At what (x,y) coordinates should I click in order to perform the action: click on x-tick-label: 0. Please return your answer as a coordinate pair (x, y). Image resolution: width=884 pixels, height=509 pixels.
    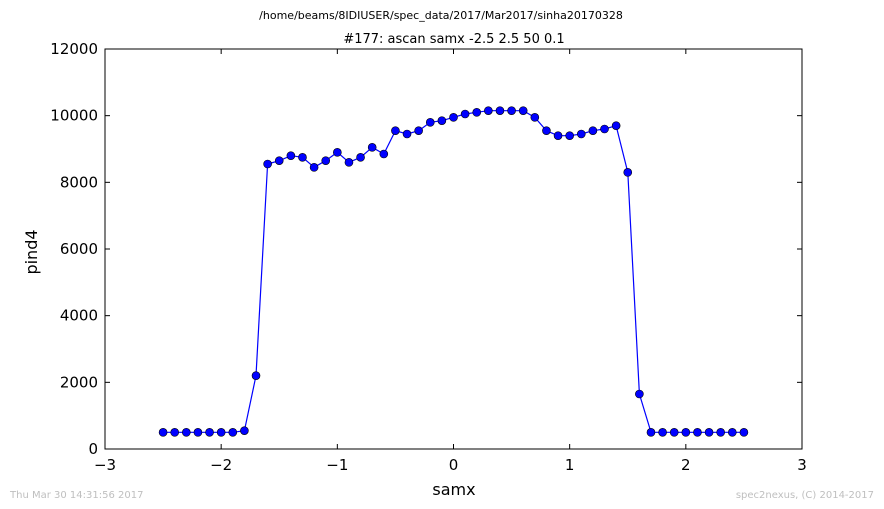
    Looking at the image, I should click on (454, 465).